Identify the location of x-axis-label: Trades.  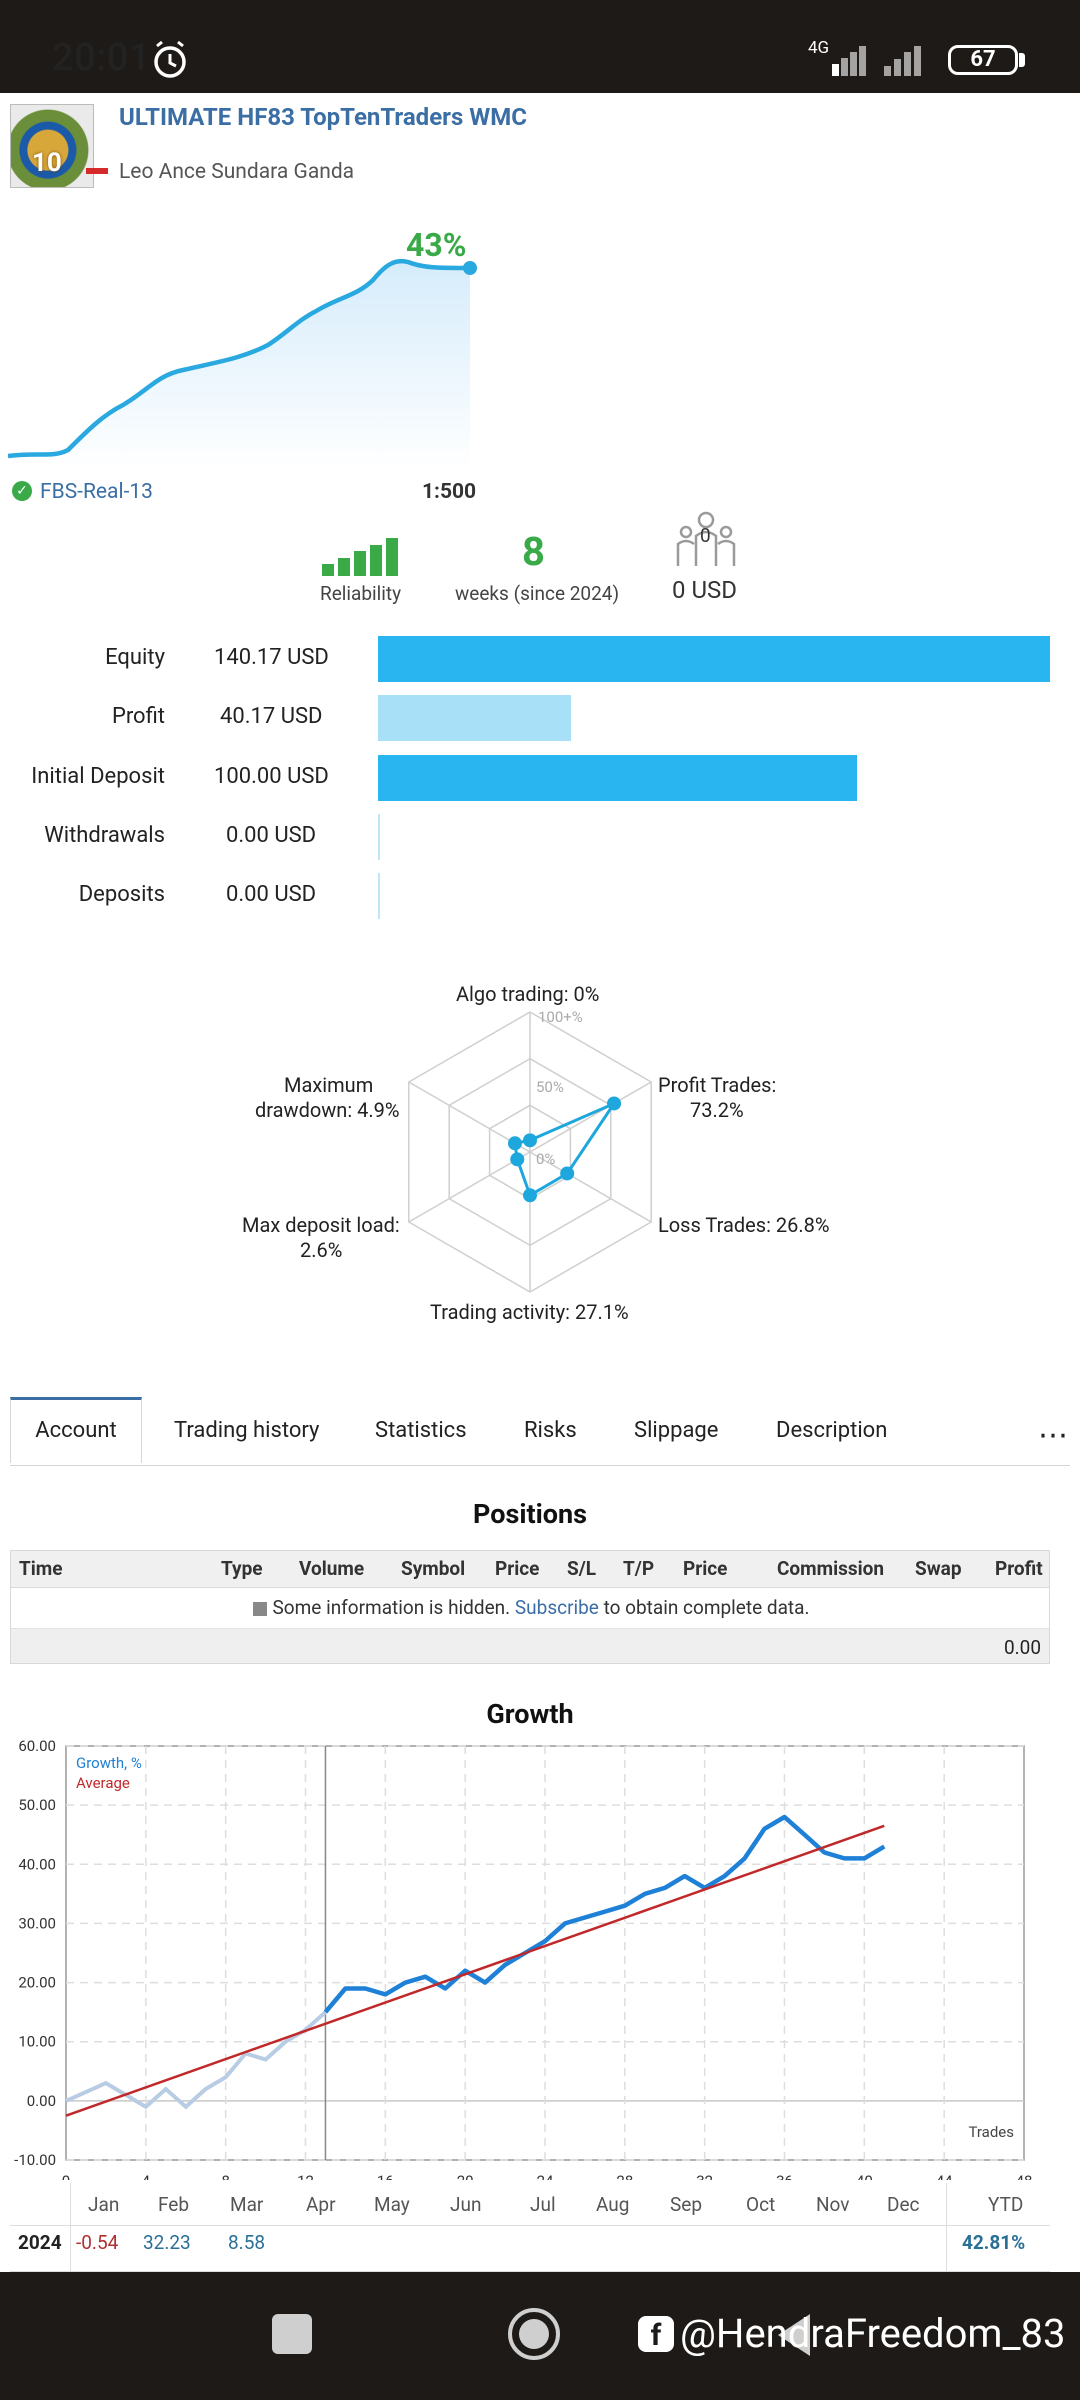
(991, 2132).